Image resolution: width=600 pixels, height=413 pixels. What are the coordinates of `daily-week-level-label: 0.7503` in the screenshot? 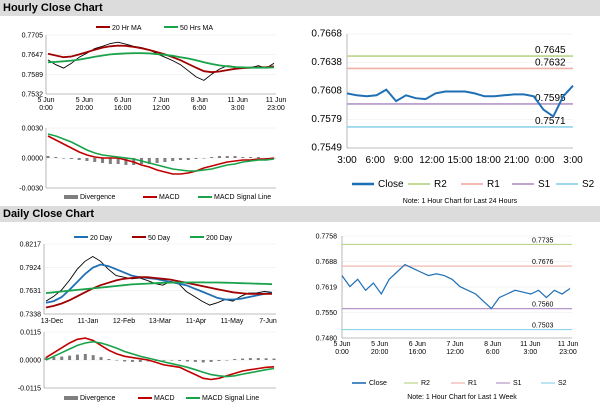 It's located at (543, 326).